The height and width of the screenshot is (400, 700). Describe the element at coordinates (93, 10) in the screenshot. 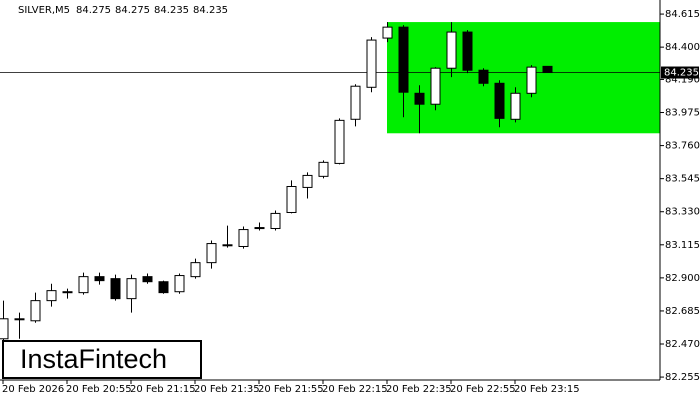

I see `open-value: 84.275` at that location.